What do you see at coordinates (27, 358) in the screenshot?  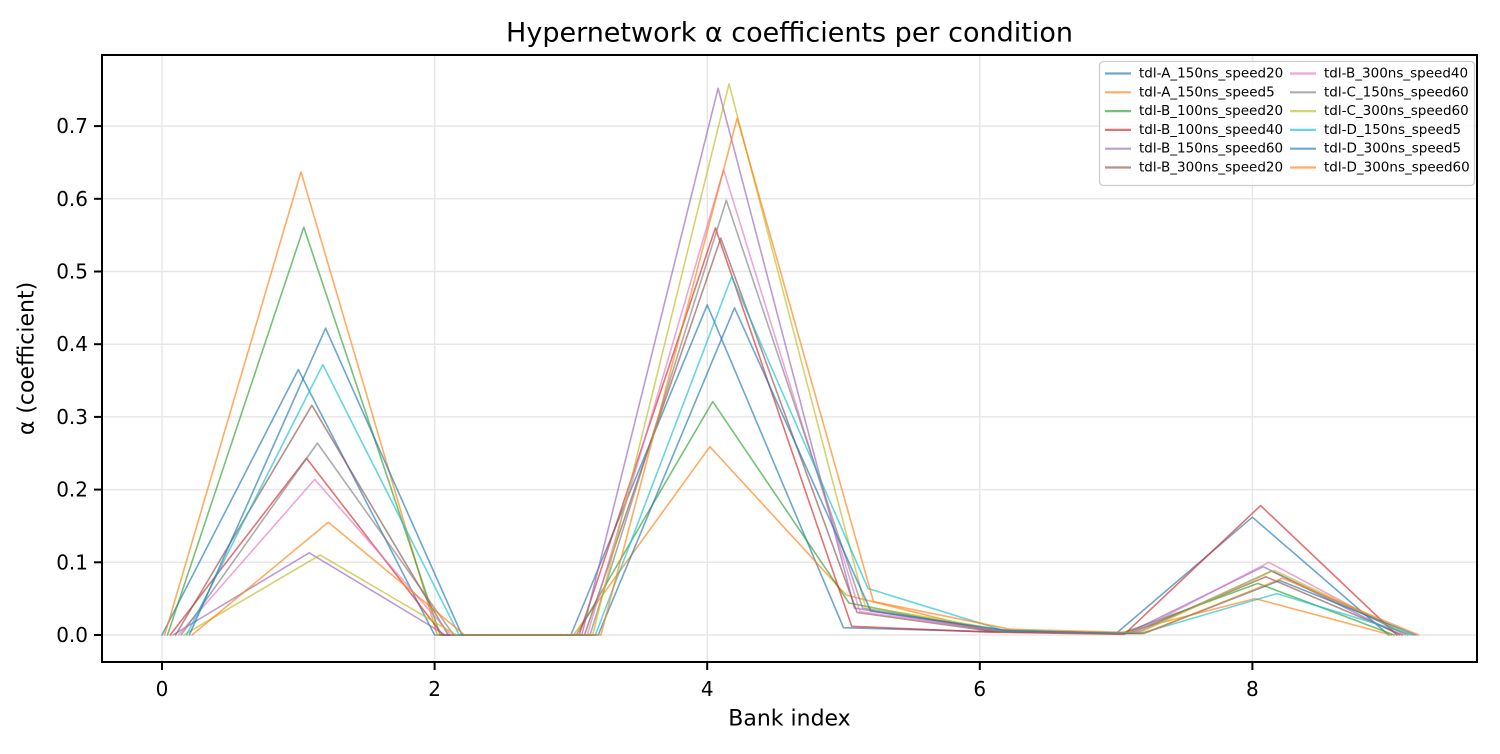 I see `y-axis-label: α (coefficient)` at bounding box center [27, 358].